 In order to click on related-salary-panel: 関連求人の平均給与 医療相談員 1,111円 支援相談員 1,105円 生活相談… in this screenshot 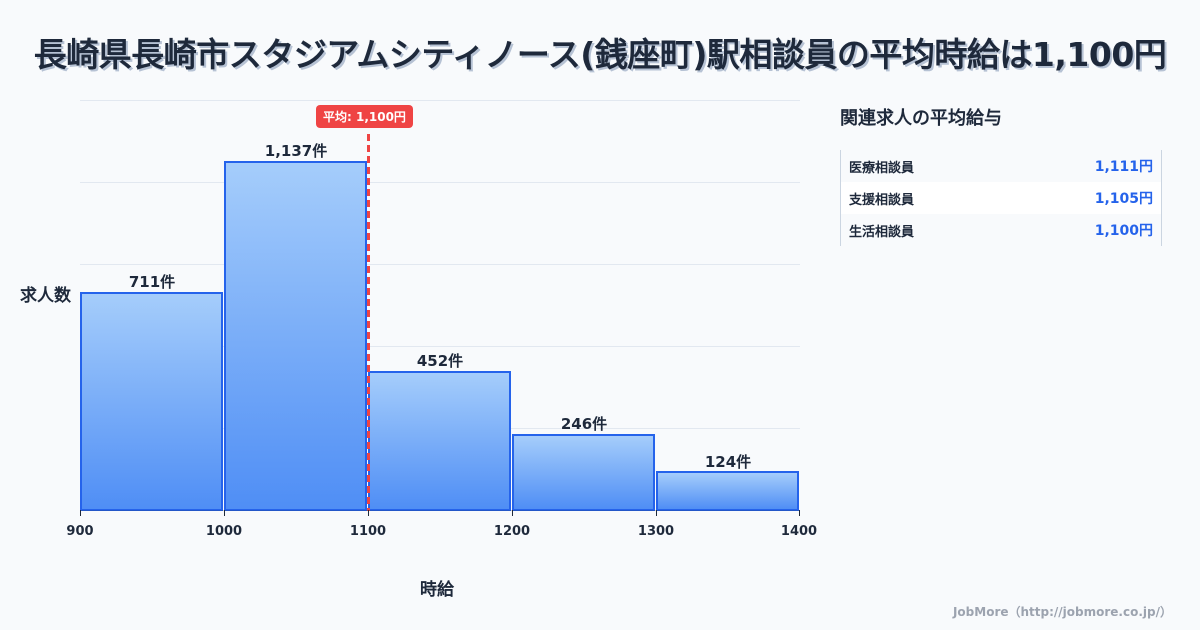, I will do `click(1001, 173)`.